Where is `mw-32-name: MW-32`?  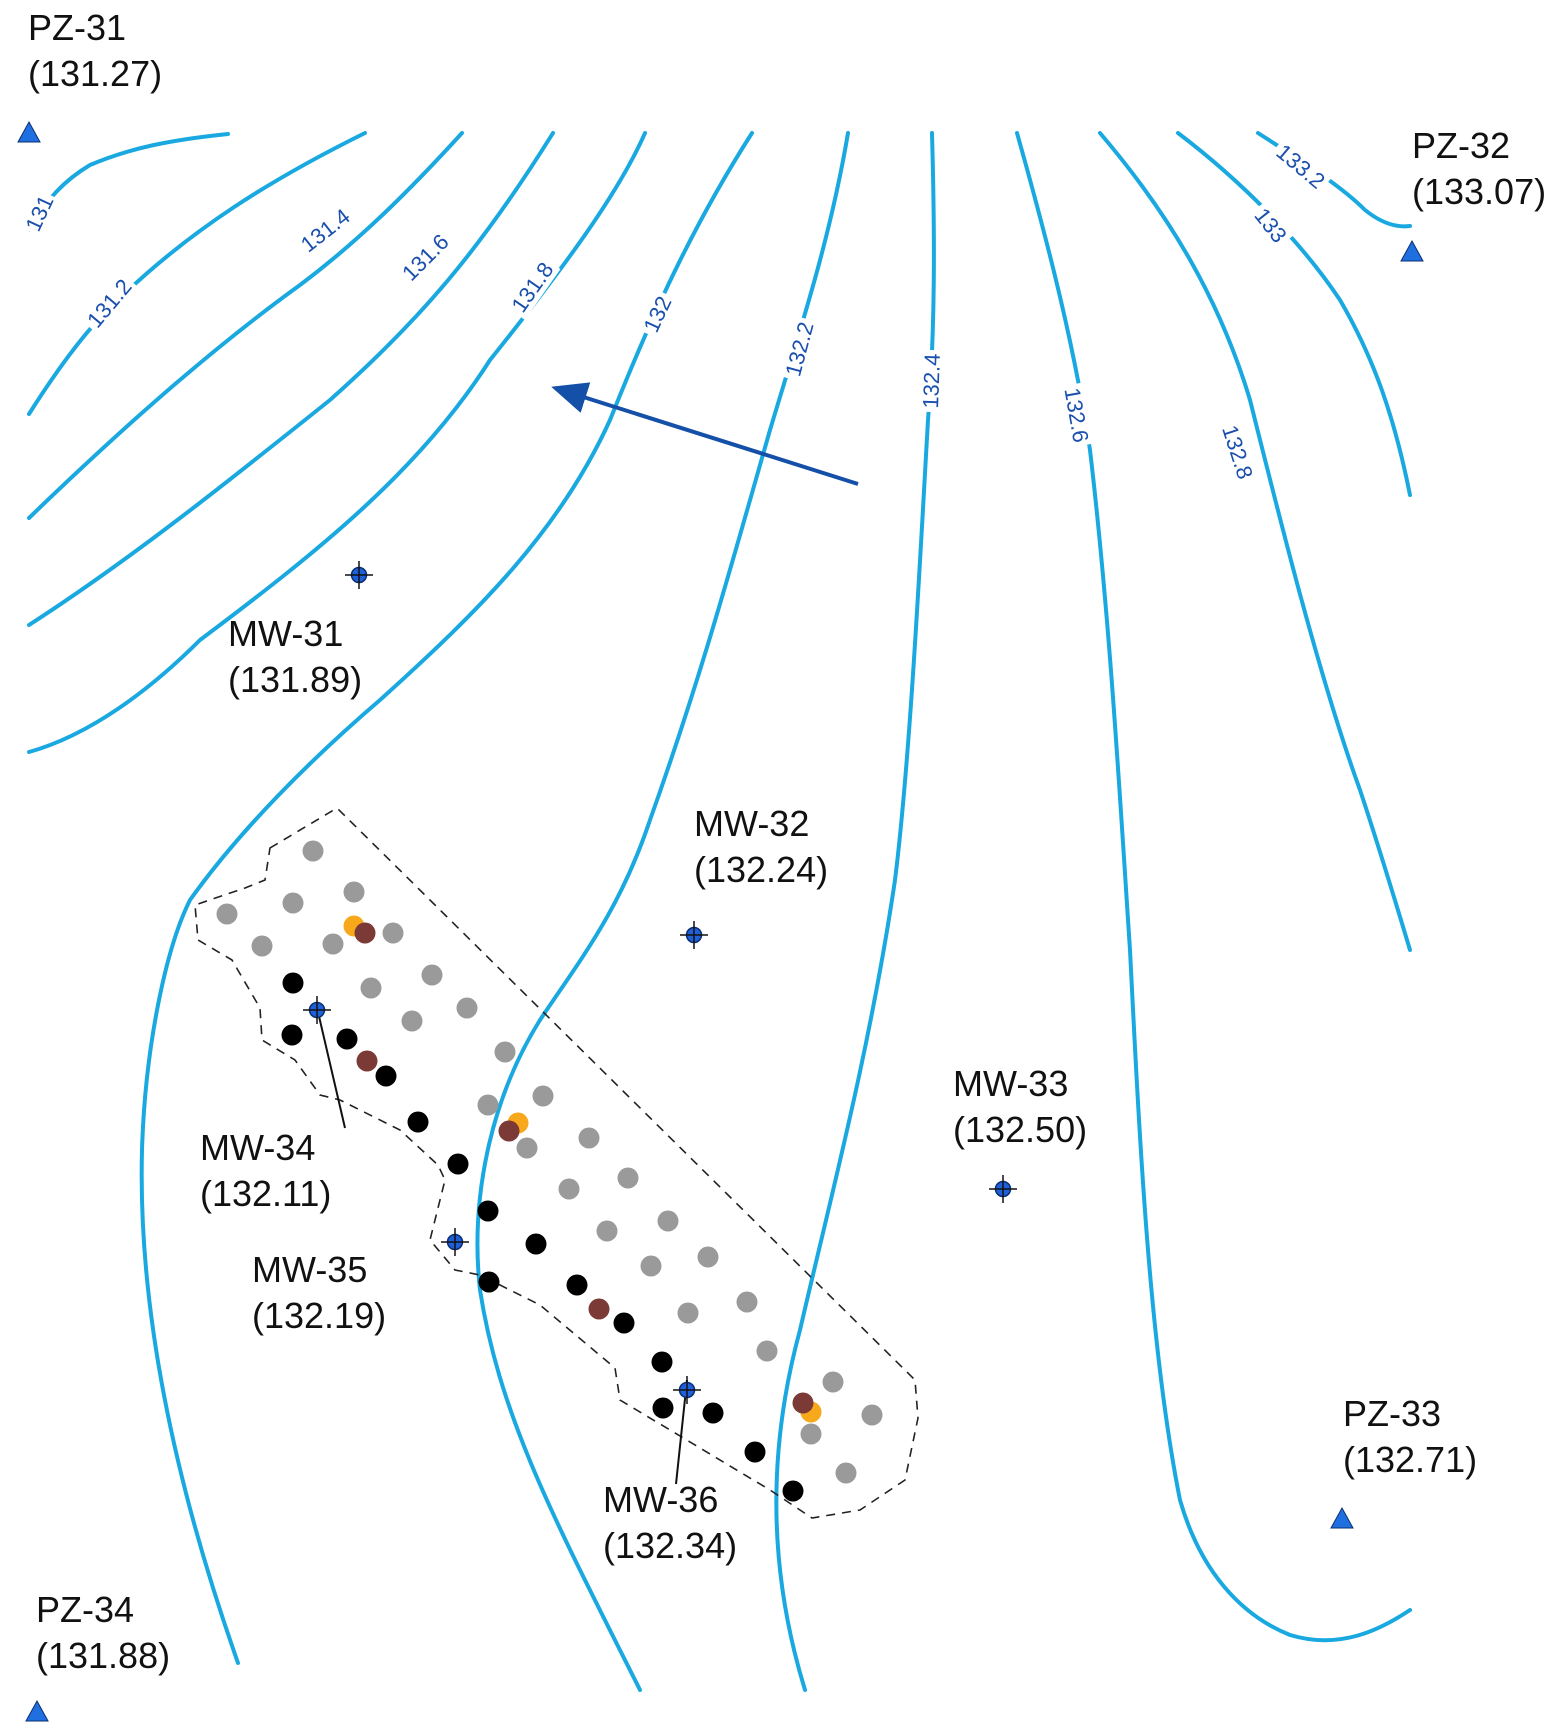 mw-32-name: MW-32 is located at coordinates (751, 823).